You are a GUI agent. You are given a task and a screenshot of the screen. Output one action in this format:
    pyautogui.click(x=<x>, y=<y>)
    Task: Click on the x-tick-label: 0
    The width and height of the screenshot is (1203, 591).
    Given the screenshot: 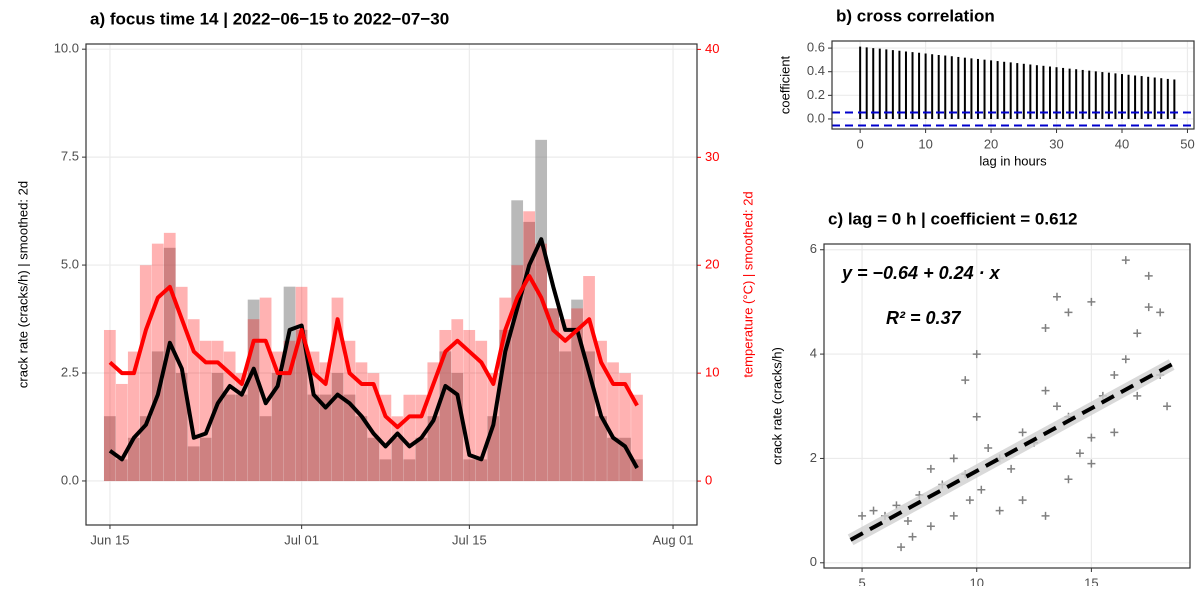 What is the action you would take?
    pyautogui.click(x=860, y=143)
    